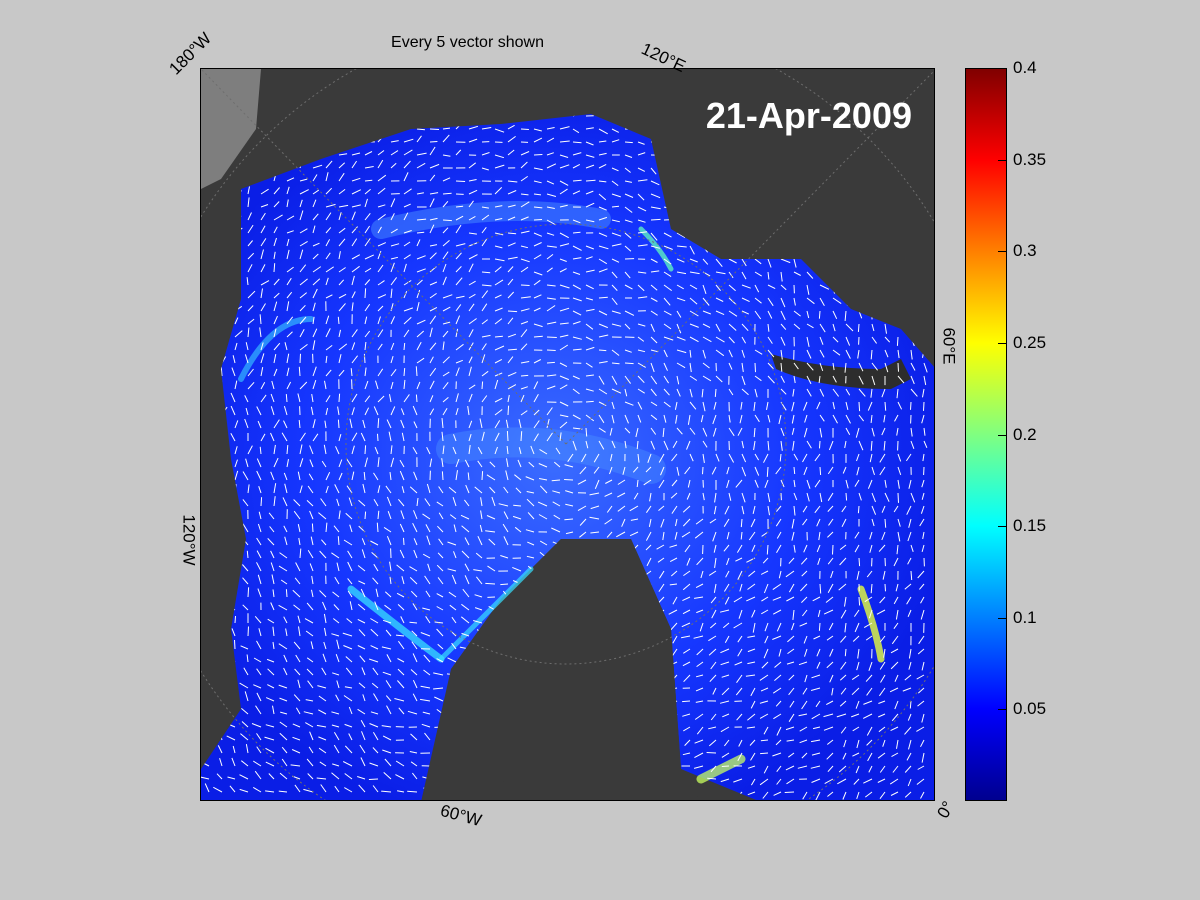 This screenshot has height=900, width=1200. I want to click on lon-label-60w: 60°W, so click(461, 815).